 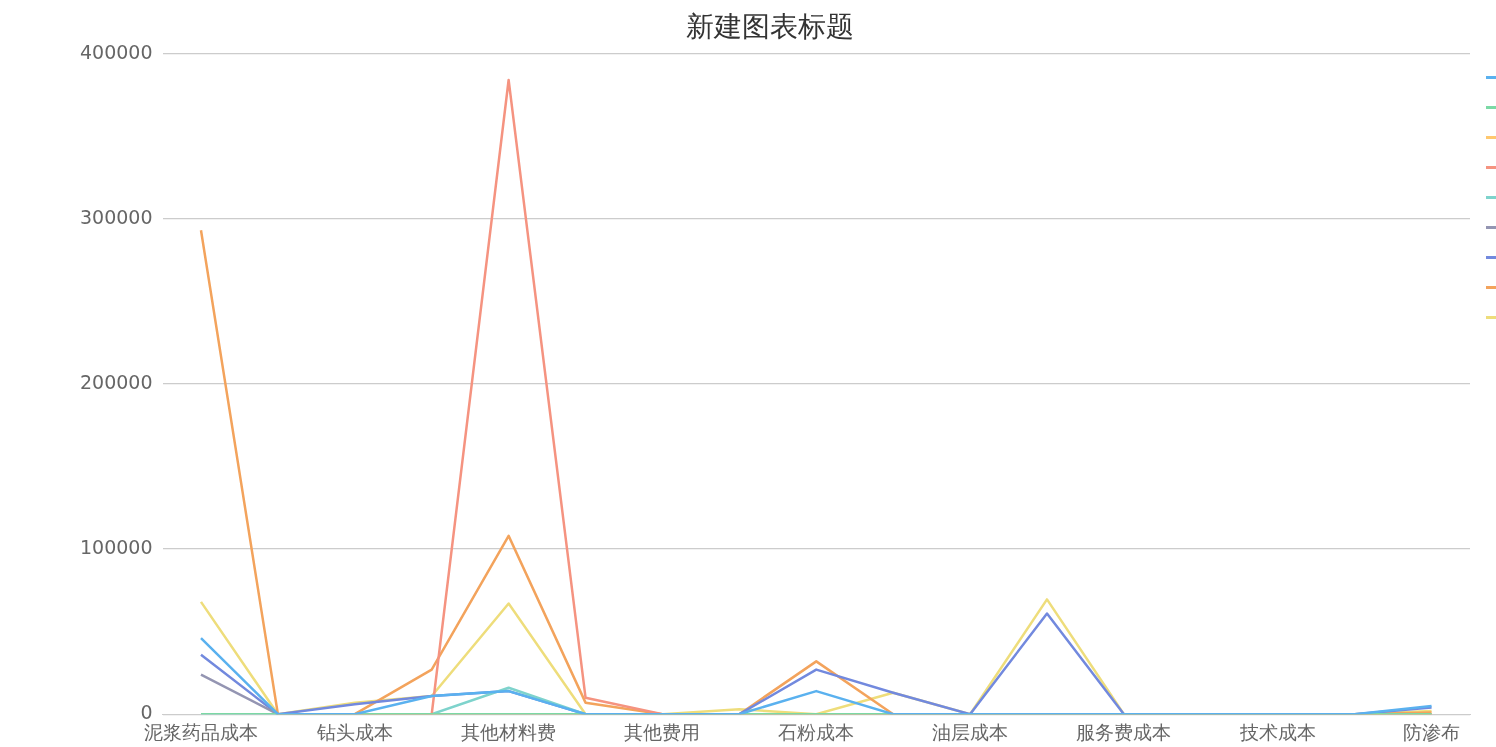 I want to click on y-tick-label: 100000, so click(x=116, y=546).